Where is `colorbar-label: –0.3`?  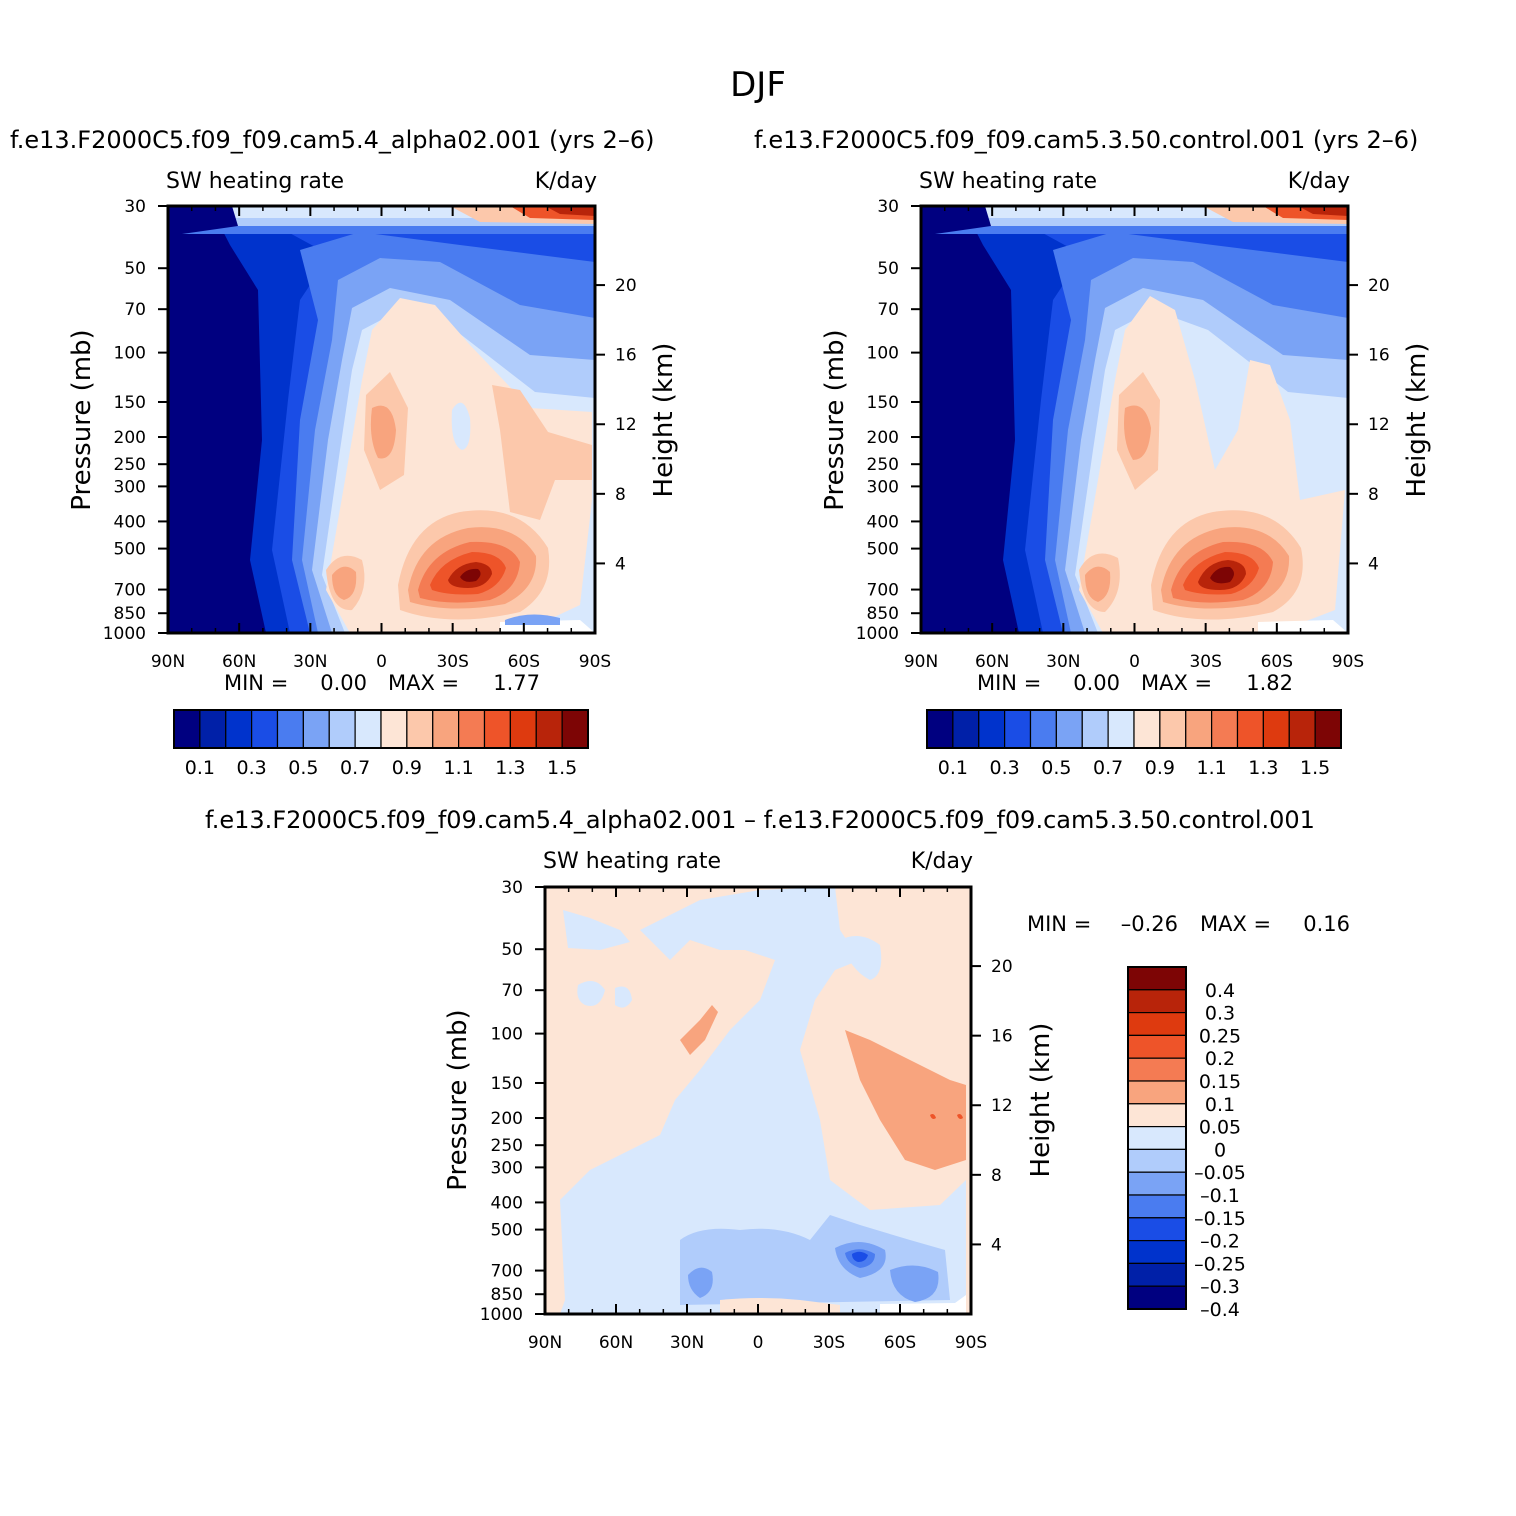
colorbar-label: –0.3 is located at coordinates (1220, 1287).